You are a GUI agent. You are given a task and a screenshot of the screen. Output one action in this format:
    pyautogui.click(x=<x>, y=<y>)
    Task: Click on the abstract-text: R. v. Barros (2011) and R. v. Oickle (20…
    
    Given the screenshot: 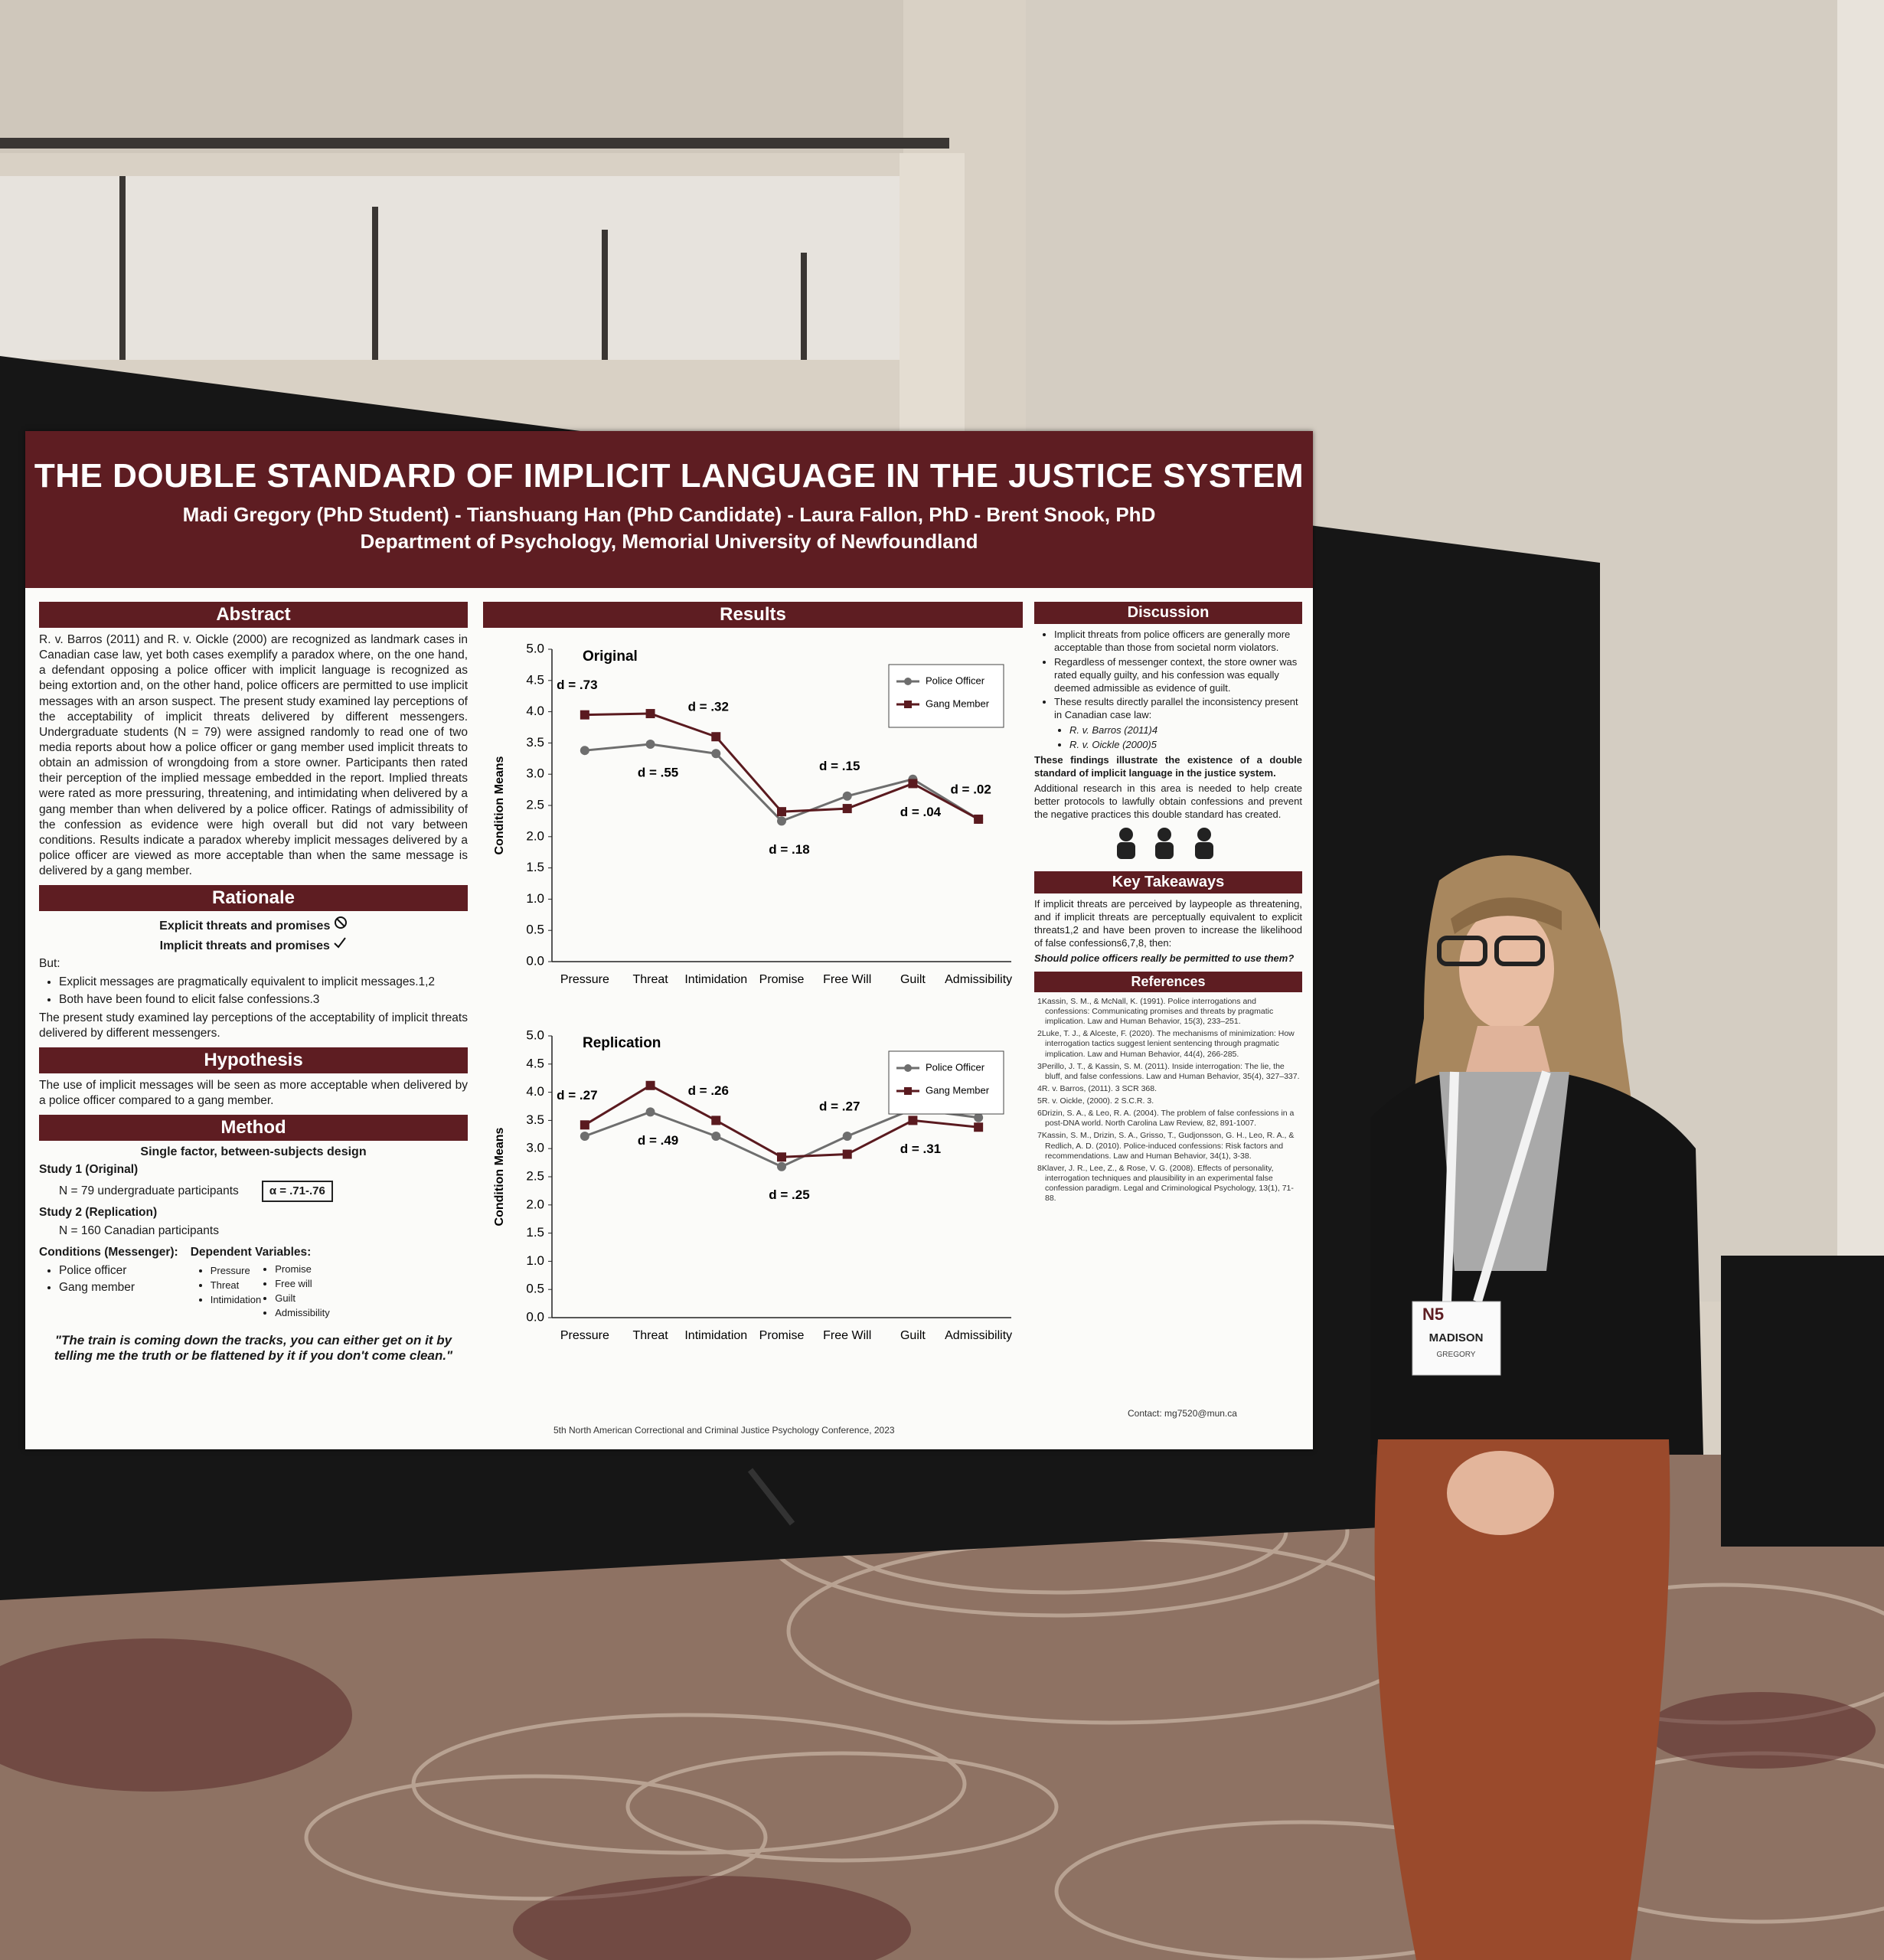 What is the action you would take?
    pyautogui.click(x=254, y=755)
    